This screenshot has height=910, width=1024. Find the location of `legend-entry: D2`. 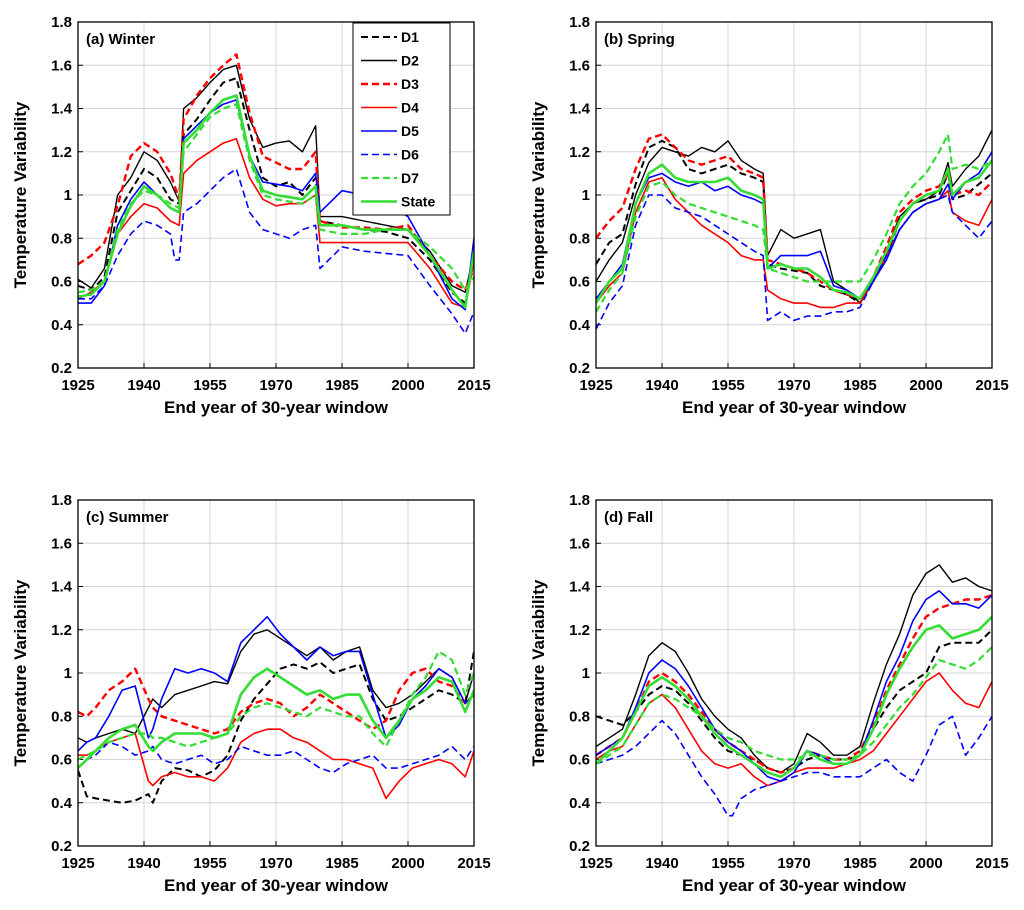

legend-entry: D2 is located at coordinates (410, 61).